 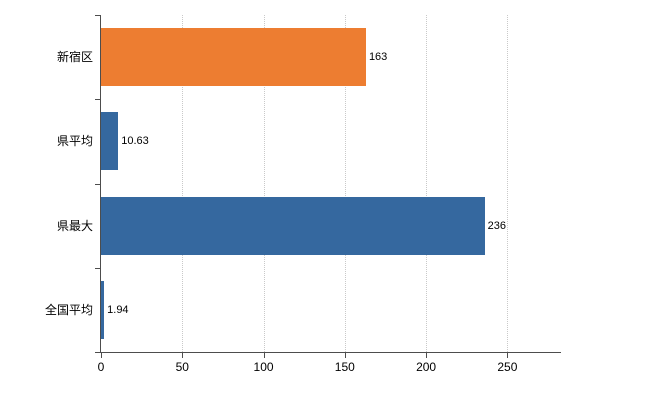 What do you see at coordinates (135, 141) in the screenshot?
I see `bar-value-label: 10.63` at bounding box center [135, 141].